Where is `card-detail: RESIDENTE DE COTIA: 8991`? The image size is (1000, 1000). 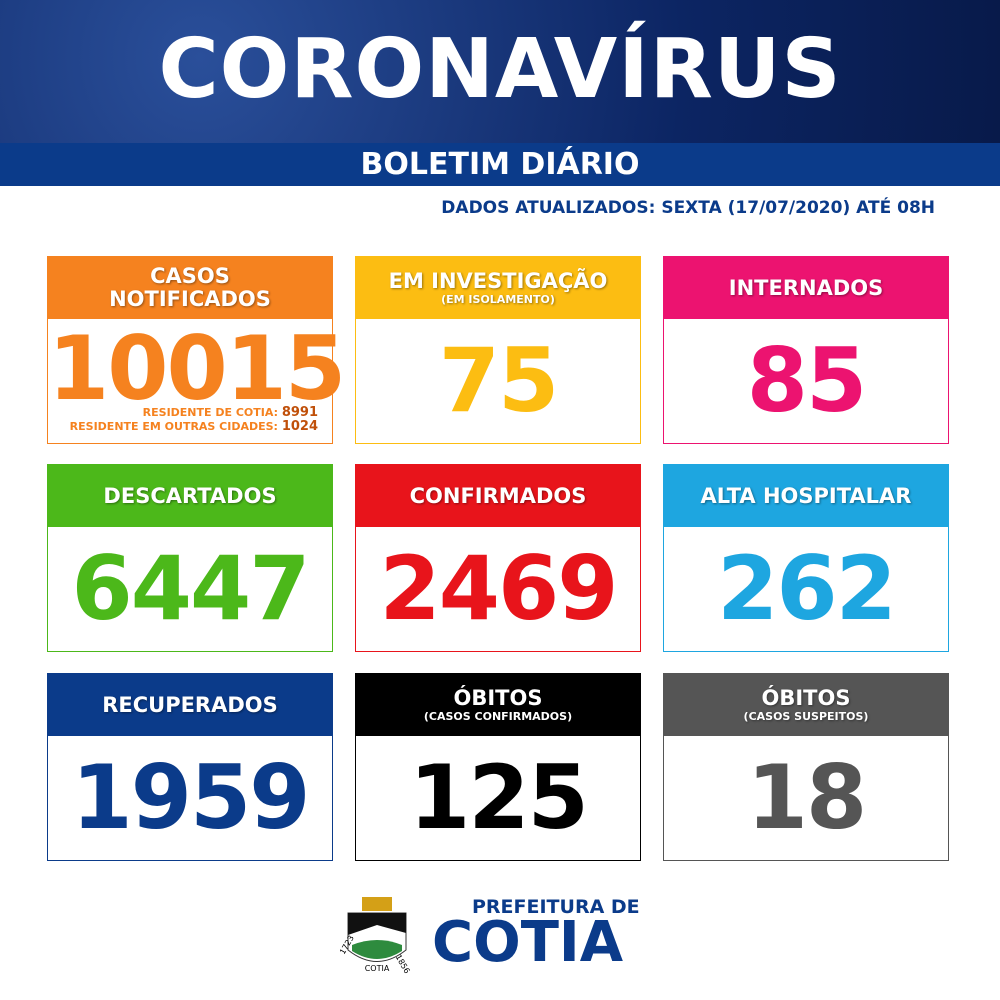 card-detail: RESIDENTE DE COTIA: 8991 is located at coordinates (230, 412).